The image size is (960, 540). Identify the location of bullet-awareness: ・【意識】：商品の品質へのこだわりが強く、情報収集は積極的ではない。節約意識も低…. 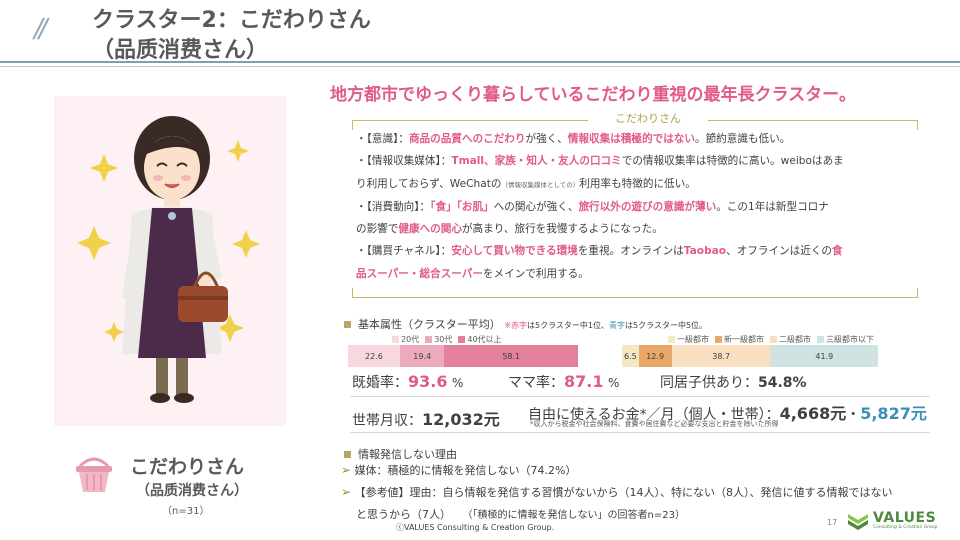
(573, 139).